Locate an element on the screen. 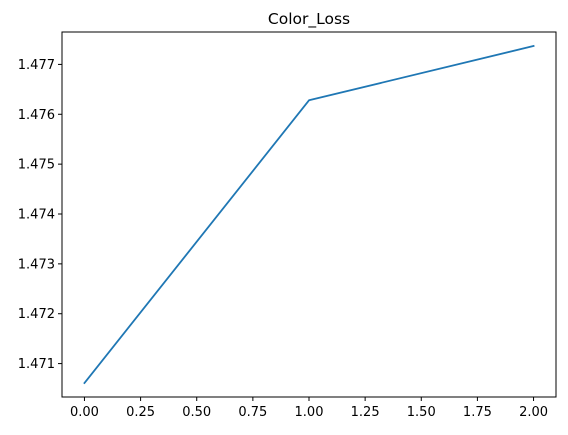 Image resolution: width=568 pixels, height=435 pixels. x-axis: 0.00 0.25 0.50 0.75 1.00 1.25 1.50 1.75 2.00 is located at coordinates (309, 408).